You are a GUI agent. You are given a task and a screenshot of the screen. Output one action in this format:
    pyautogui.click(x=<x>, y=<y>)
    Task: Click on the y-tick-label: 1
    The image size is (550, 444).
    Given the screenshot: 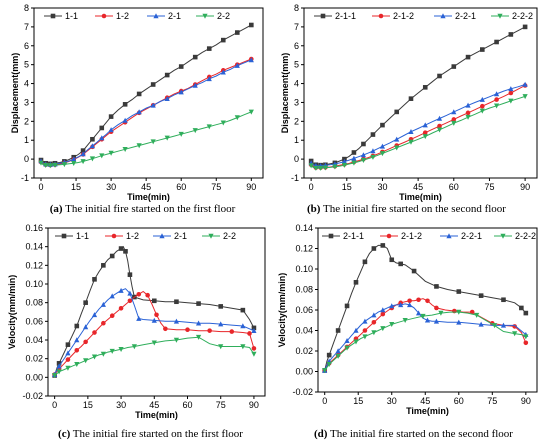 What is the action you would take?
    pyautogui.click(x=296, y=140)
    